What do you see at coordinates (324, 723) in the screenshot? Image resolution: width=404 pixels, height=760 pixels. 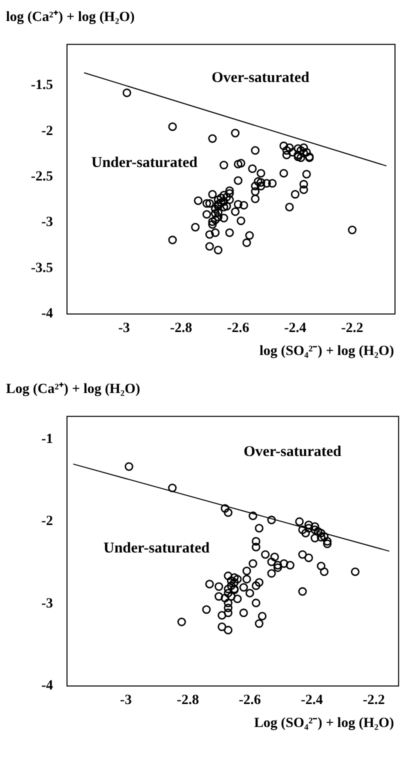 I see `x-axis-title: Log (SO₄²⁻) + log (H₂O)` at bounding box center [324, 723].